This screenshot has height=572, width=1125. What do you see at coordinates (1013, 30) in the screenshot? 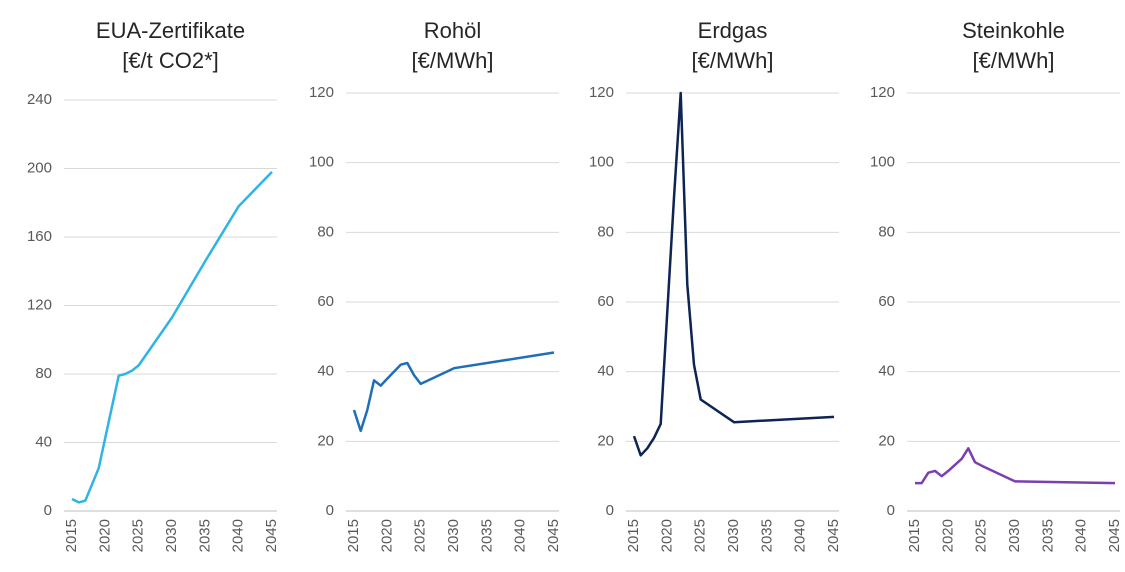
I see `chart-title: Steinkohle` at bounding box center [1013, 30].